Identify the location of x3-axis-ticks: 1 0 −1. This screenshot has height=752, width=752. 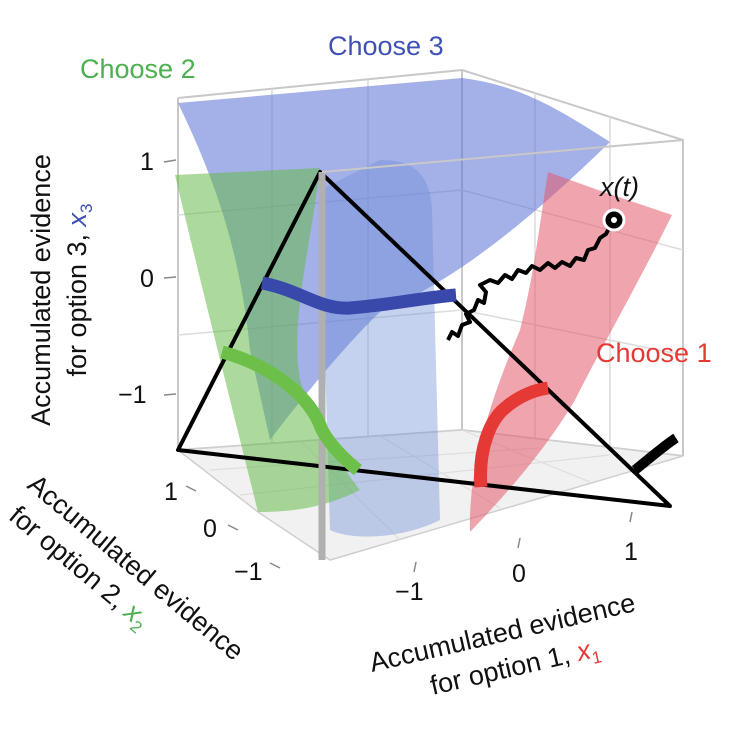
(147, 278).